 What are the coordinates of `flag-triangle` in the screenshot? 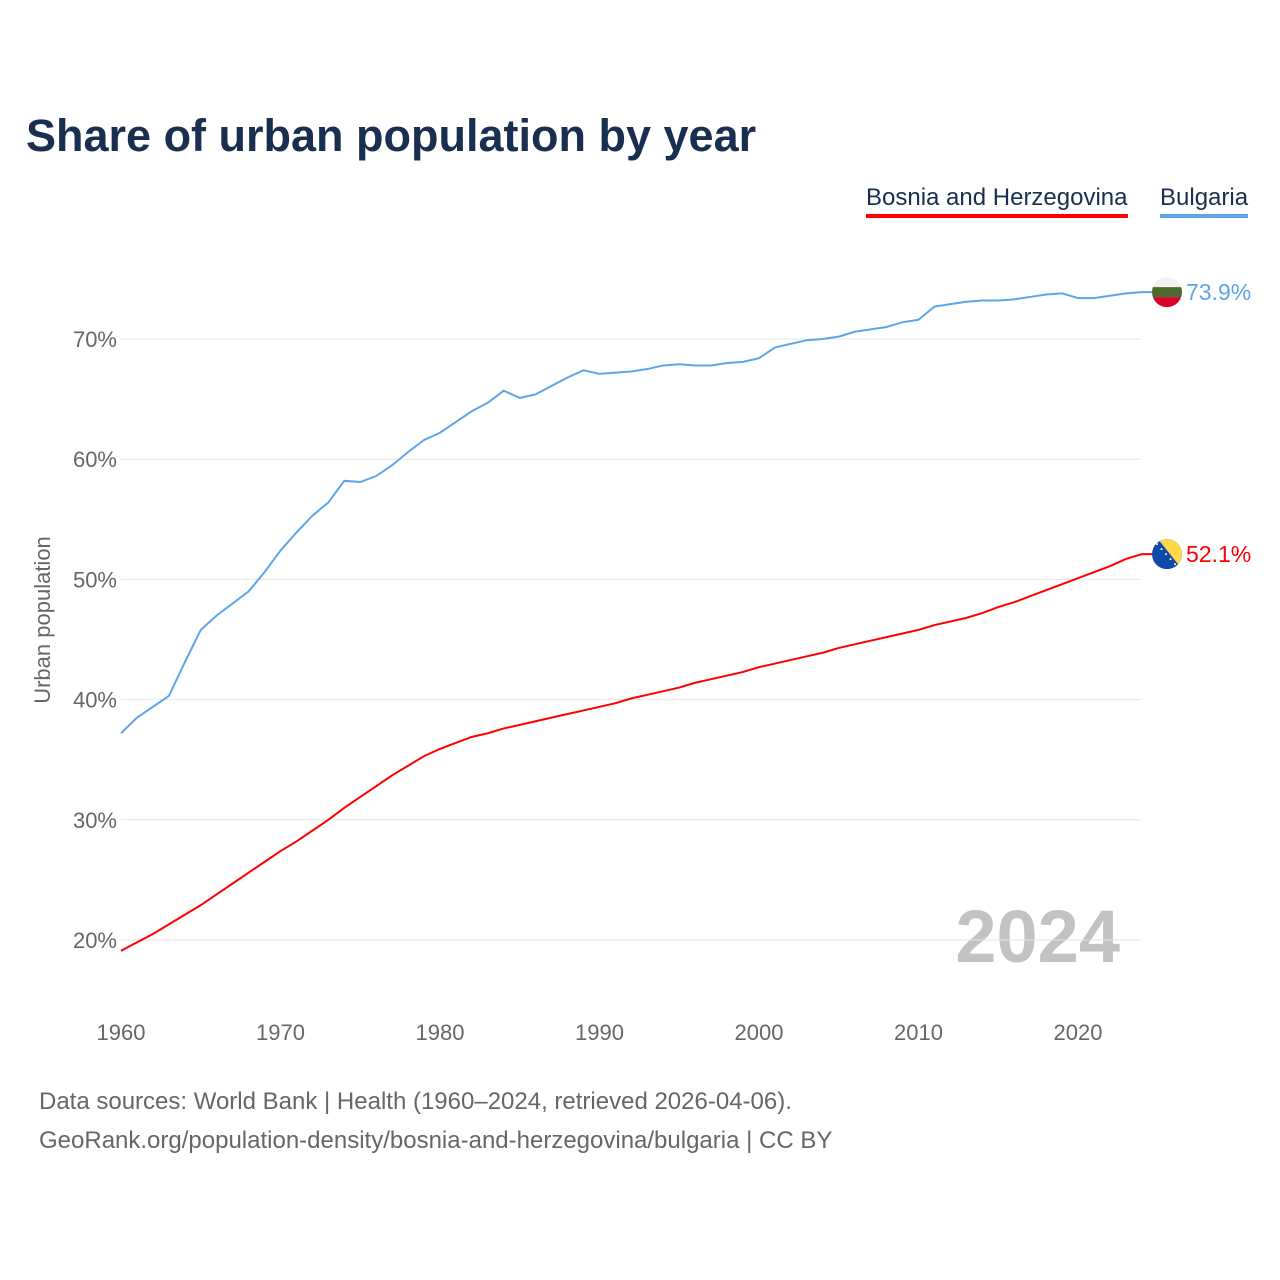 It's located at (1170, 554).